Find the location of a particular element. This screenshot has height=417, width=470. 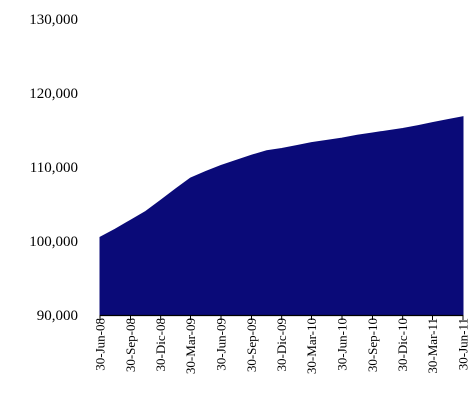

x-tick-label: 30-Jun-09 is located at coordinates (221, 344).